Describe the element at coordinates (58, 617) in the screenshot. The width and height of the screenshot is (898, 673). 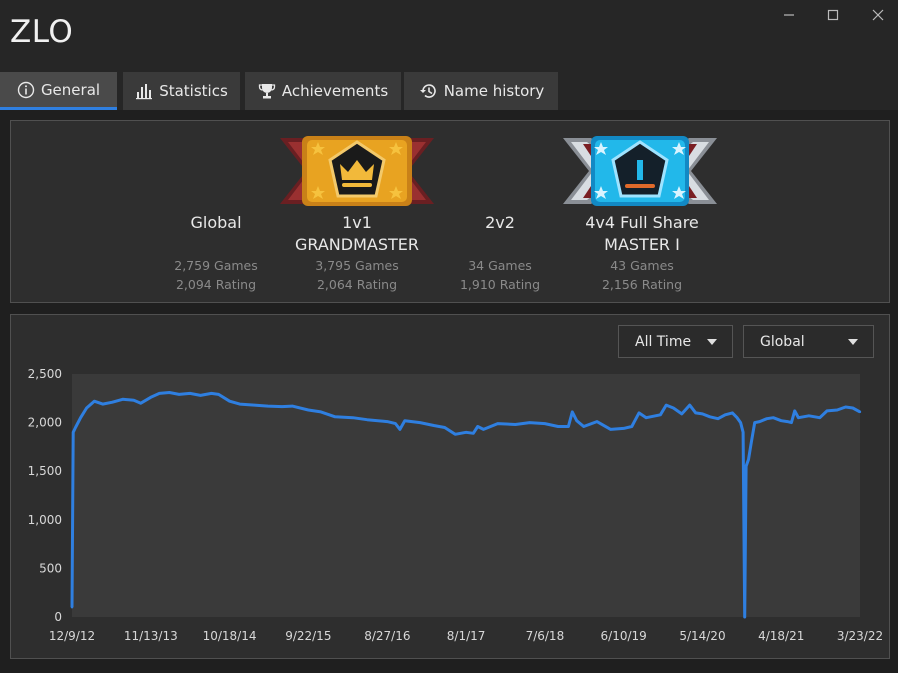
I see `y-tick-label: 0` at that location.